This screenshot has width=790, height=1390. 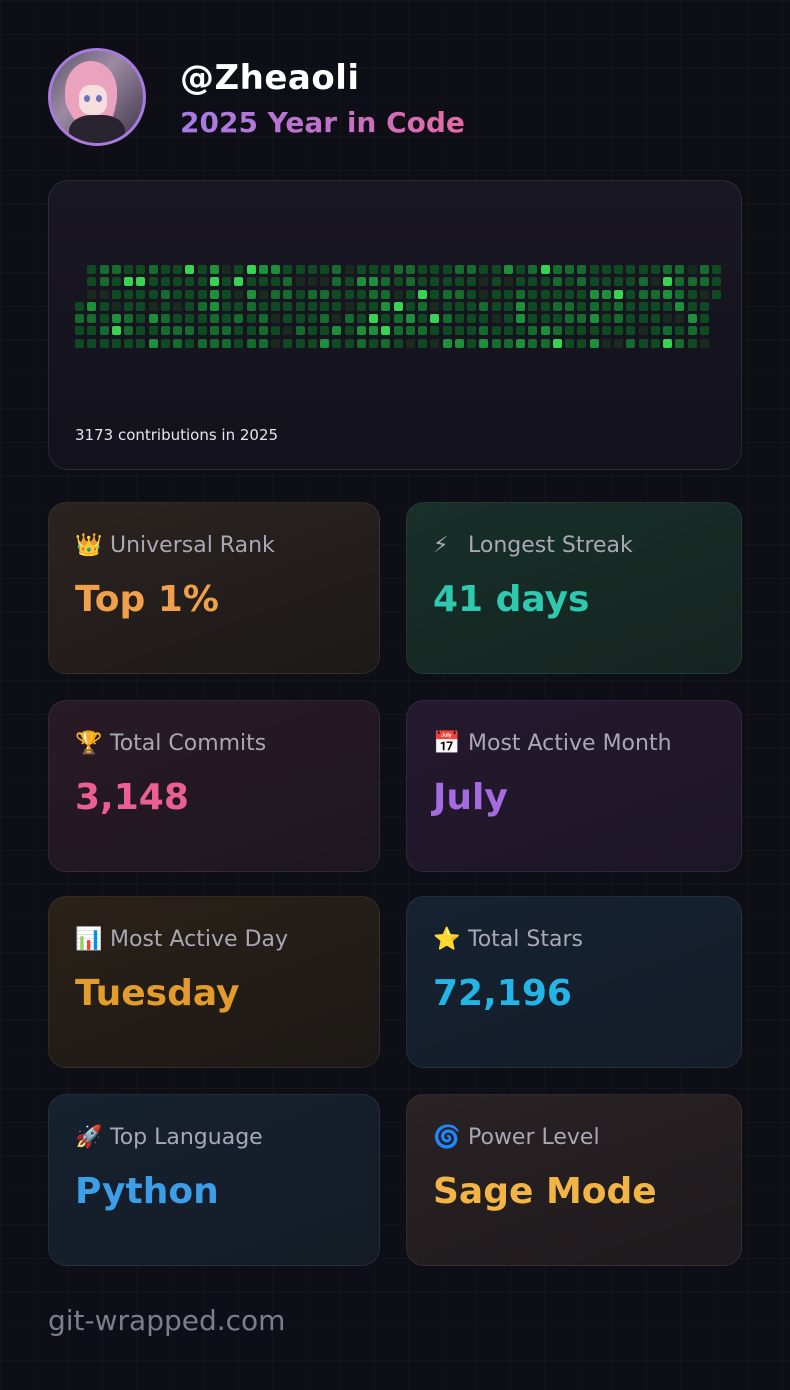 What do you see at coordinates (214, 982) in the screenshot?
I see `stat-card-most-active-day: 📊 Most Active Day Tuesday` at bounding box center [214, 982].